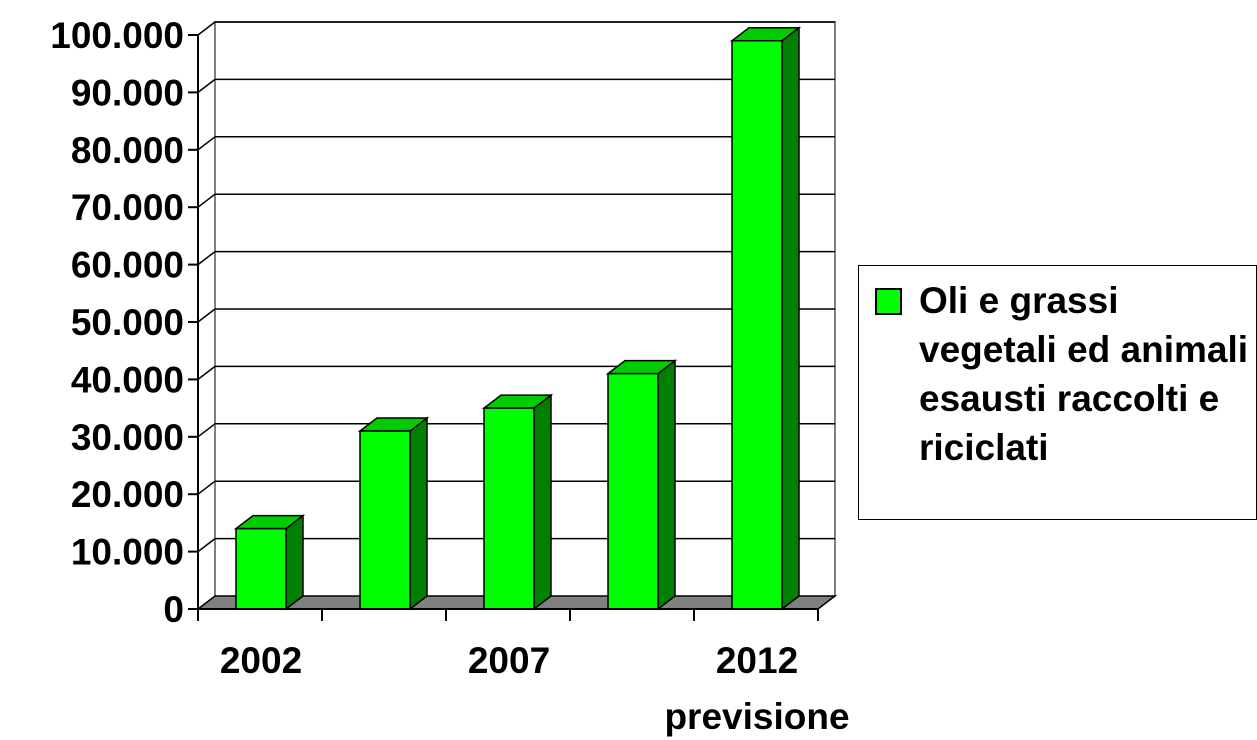 The image size is (1257, 740). I want to click on y-tick-label: 100.000, so click(117, 35).